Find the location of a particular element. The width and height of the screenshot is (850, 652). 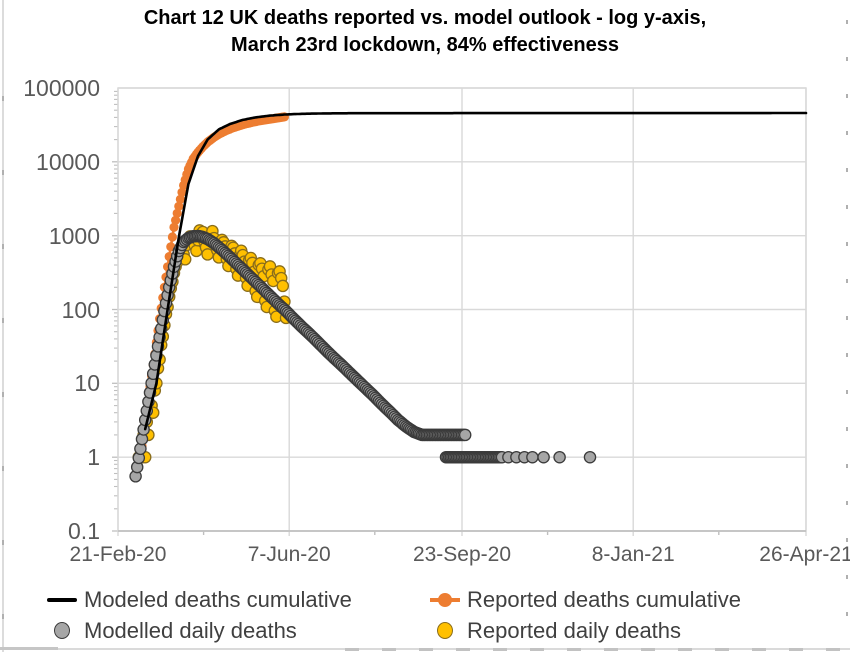

legend-item-modelled-daily: Modelled daily deaths is located at coordinates (231, 630).